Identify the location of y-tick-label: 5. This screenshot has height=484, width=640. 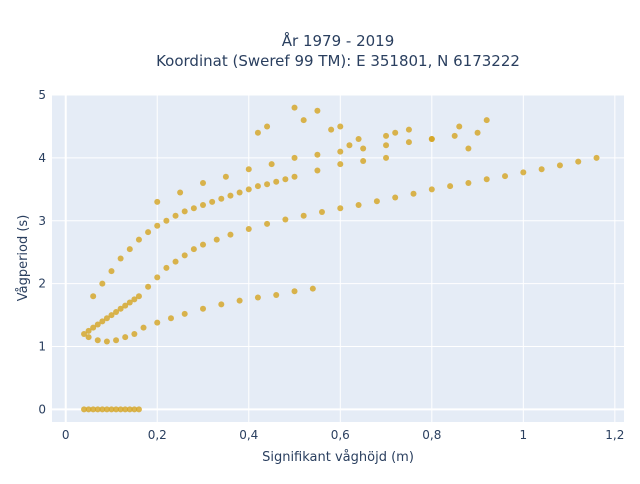
(42, 95).